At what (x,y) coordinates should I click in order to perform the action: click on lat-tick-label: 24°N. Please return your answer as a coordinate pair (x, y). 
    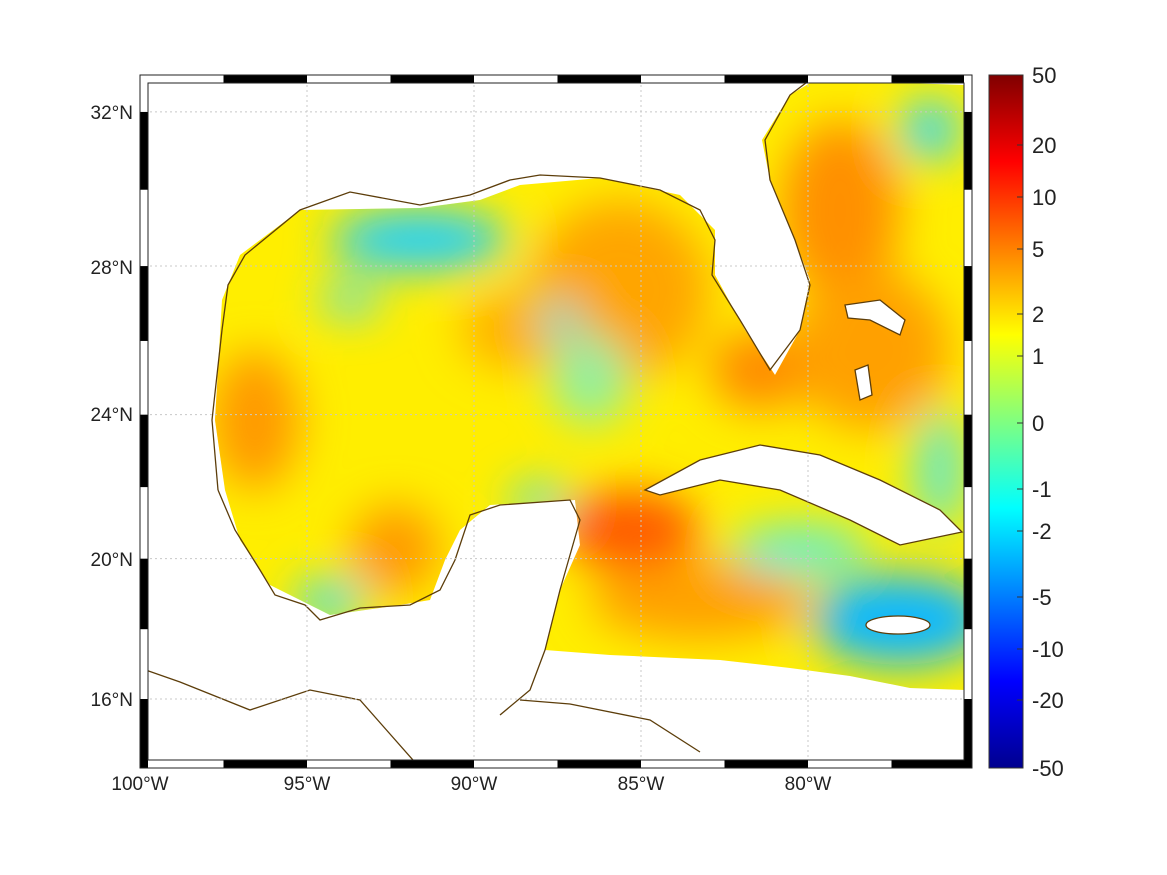
    Looking at the image, I should click on (112, 415).